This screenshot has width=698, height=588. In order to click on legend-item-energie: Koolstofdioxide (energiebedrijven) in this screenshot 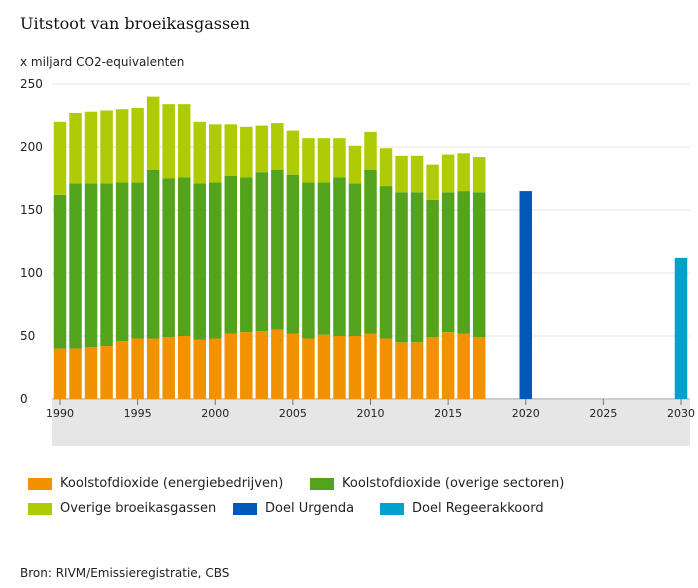, I will do `click(155, 483)`.